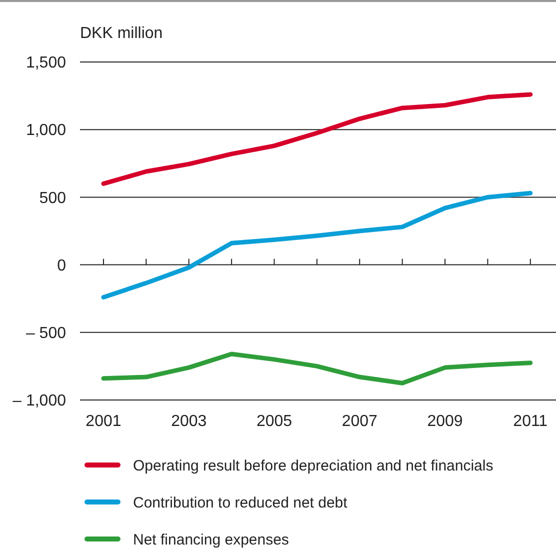 The image size is (556, 553). Describe the element at coordinates (52, 198) in the screenshot. I see `y-tick-label: 500` at that location.